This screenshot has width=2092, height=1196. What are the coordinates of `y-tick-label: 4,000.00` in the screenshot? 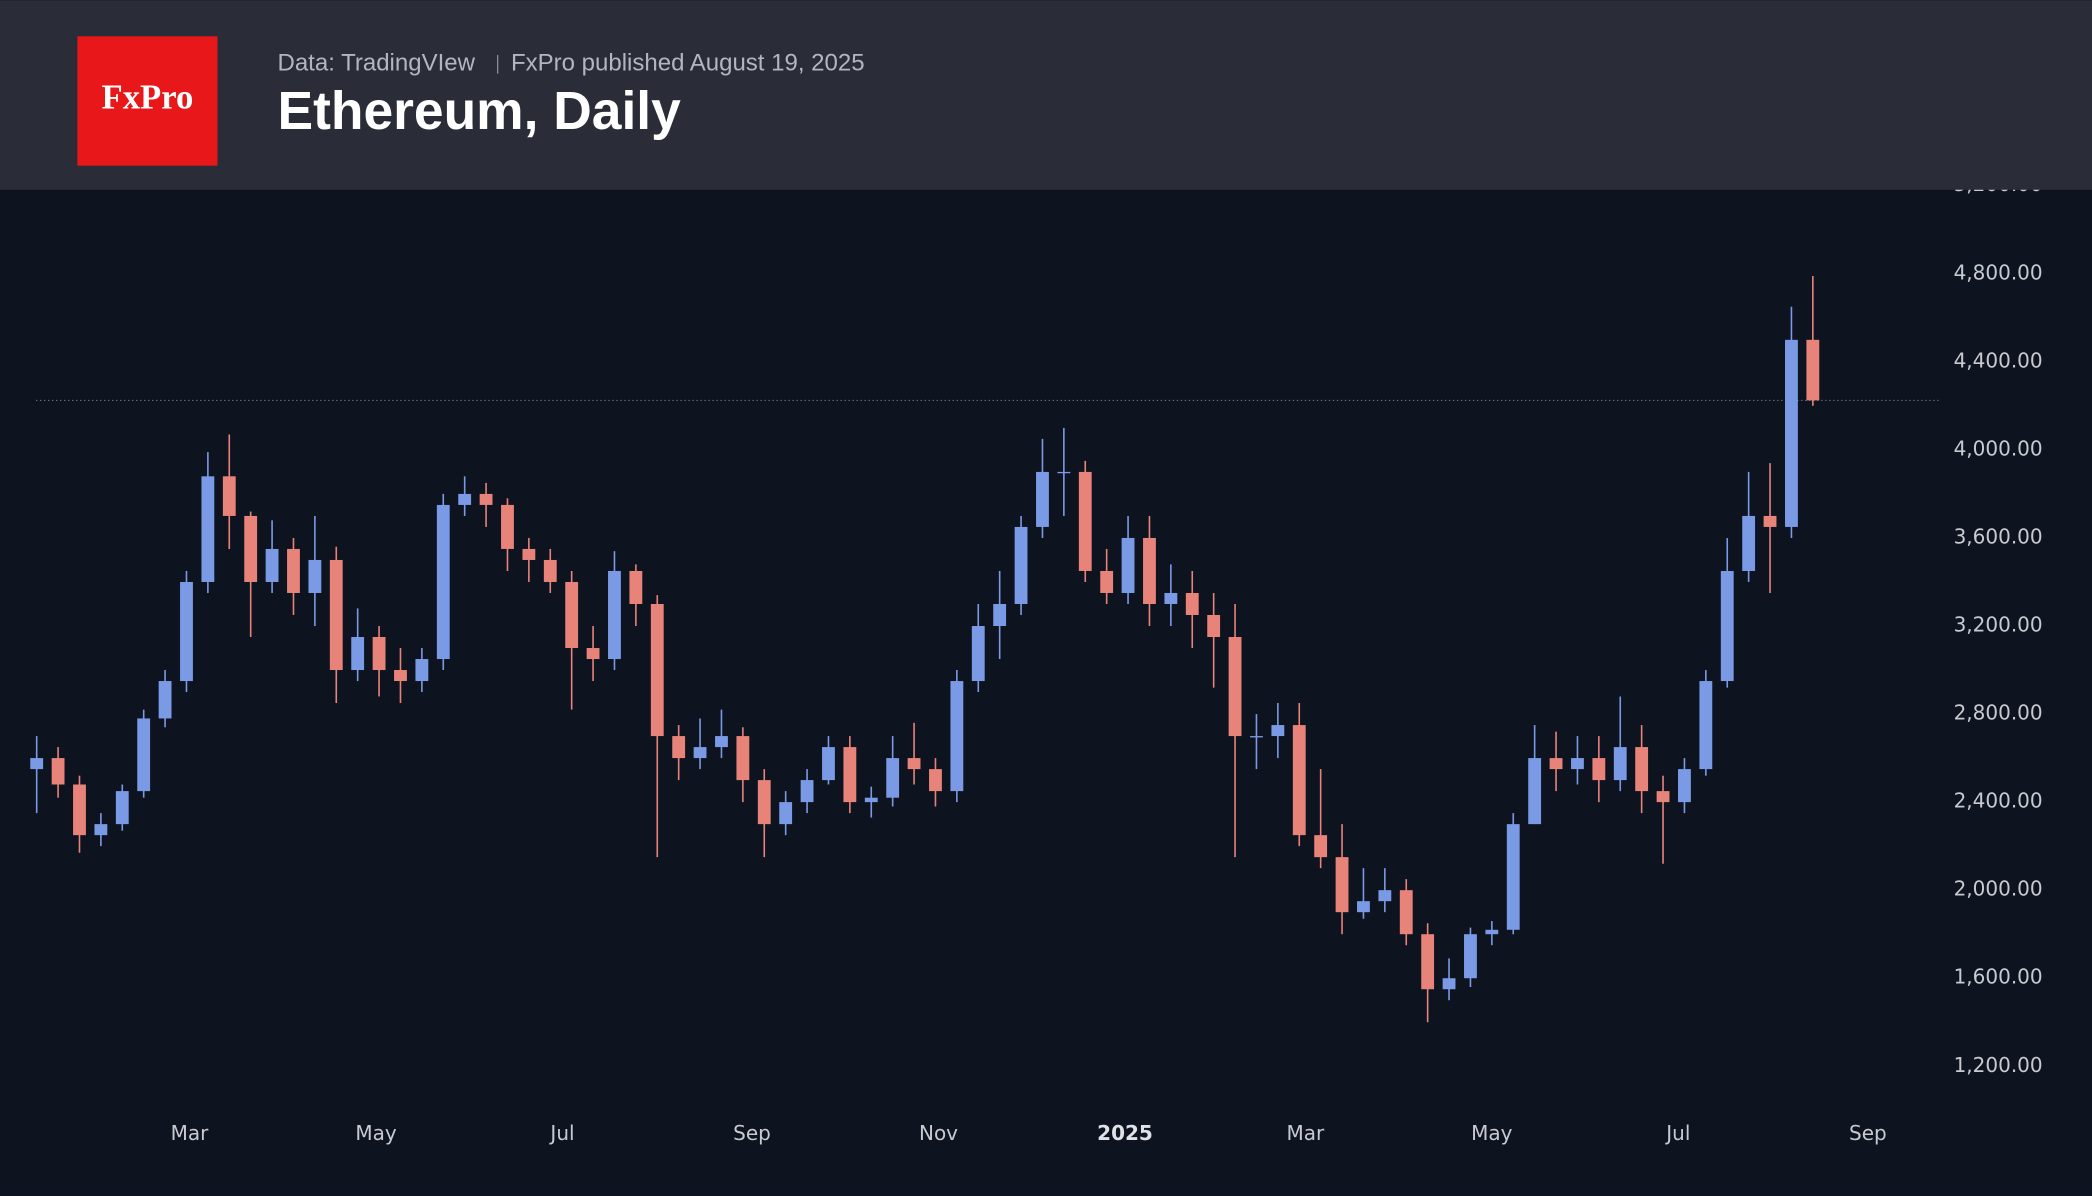 It's located at (1998, 448).